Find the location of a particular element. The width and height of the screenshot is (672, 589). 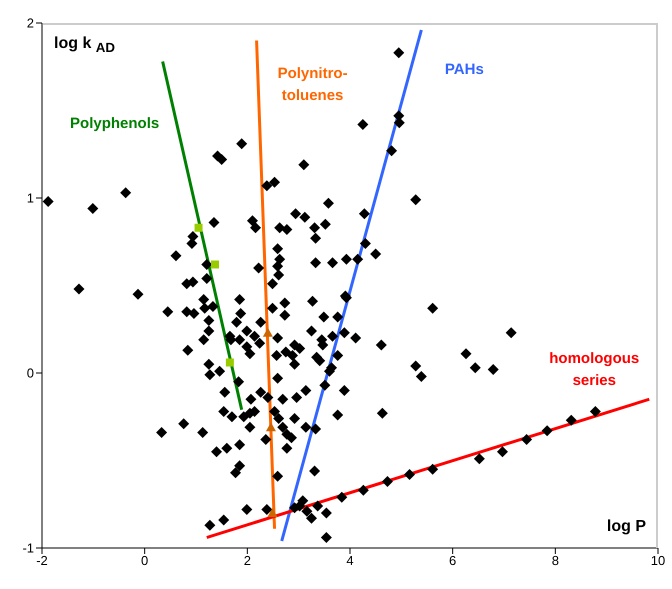

x-tick-label: 2 is located at coordinates (247, 560).